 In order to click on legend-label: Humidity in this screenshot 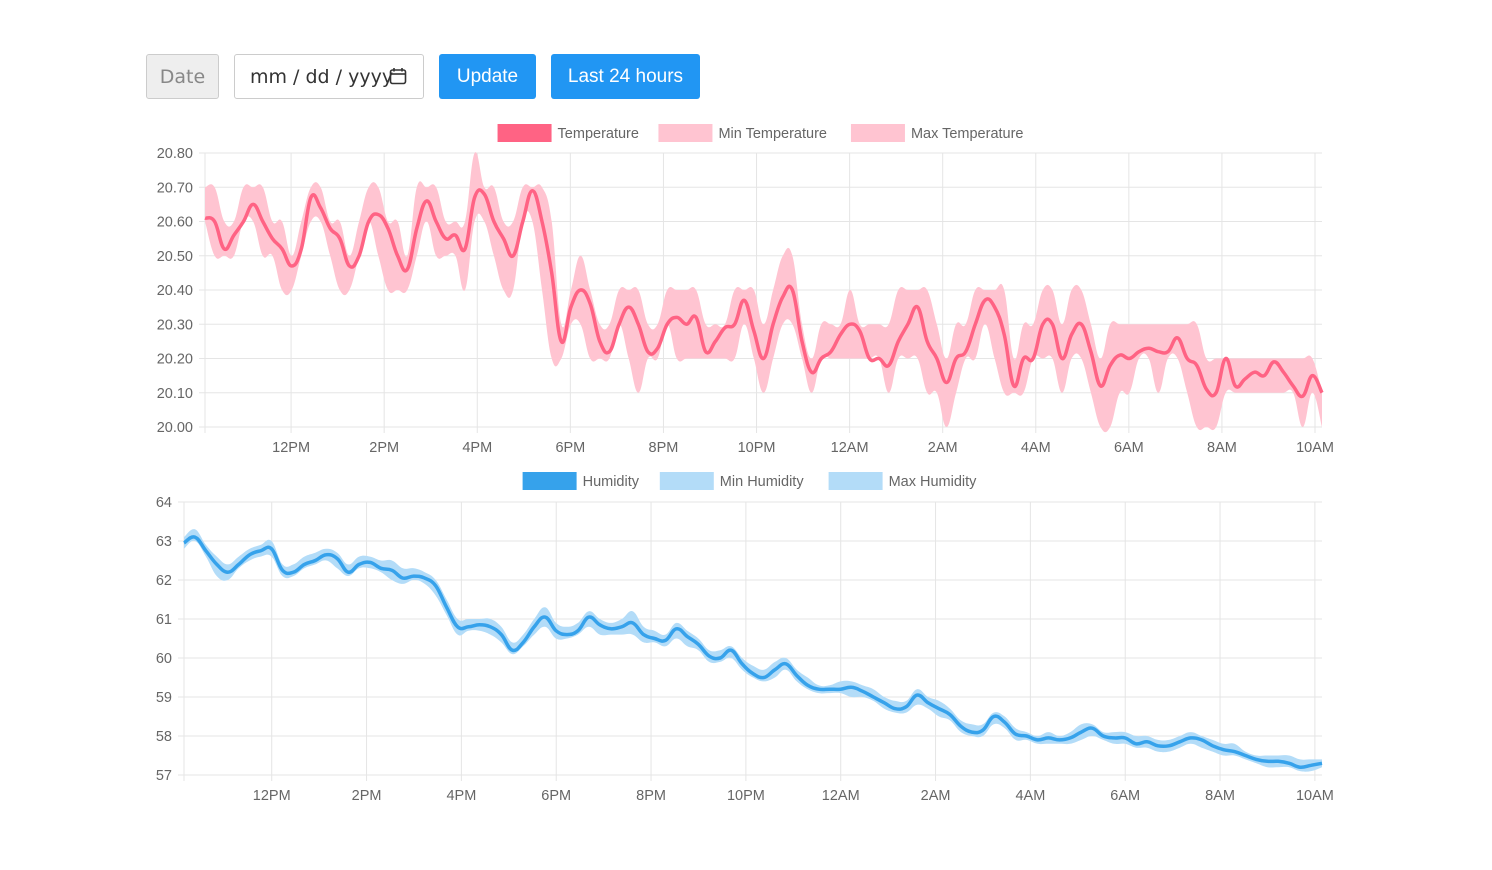, I will do `click(611, 482)`.